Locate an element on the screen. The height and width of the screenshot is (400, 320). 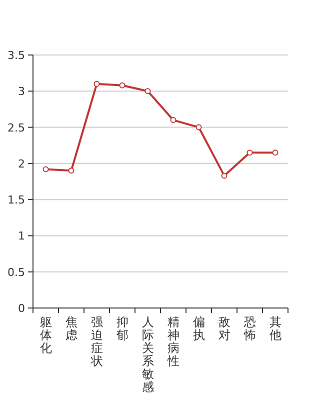
y-tick-label: 2.5 is located at coordinates (16, 127).